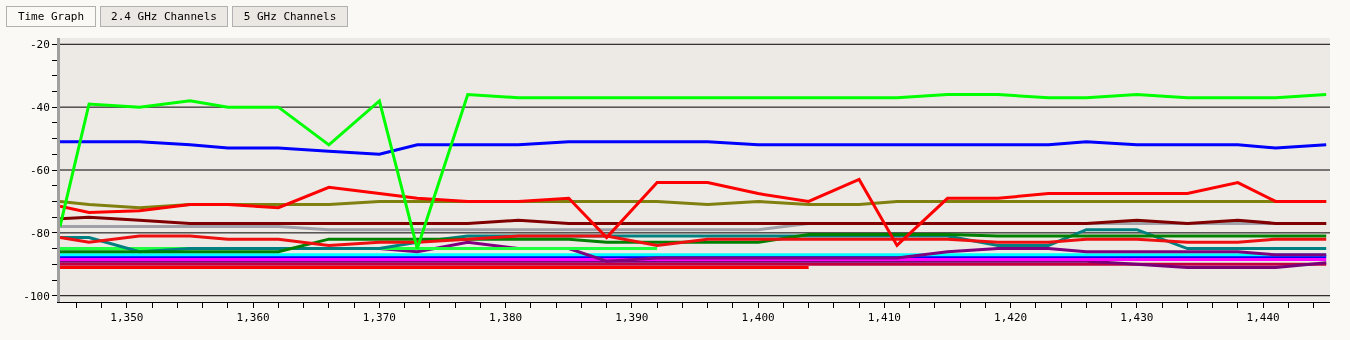 The image size is (1350, 340). What do you see at coordinates (127, 318) in the screenshot?
I see `x-tick-label: 1,350` at bounding box center [127, 318].